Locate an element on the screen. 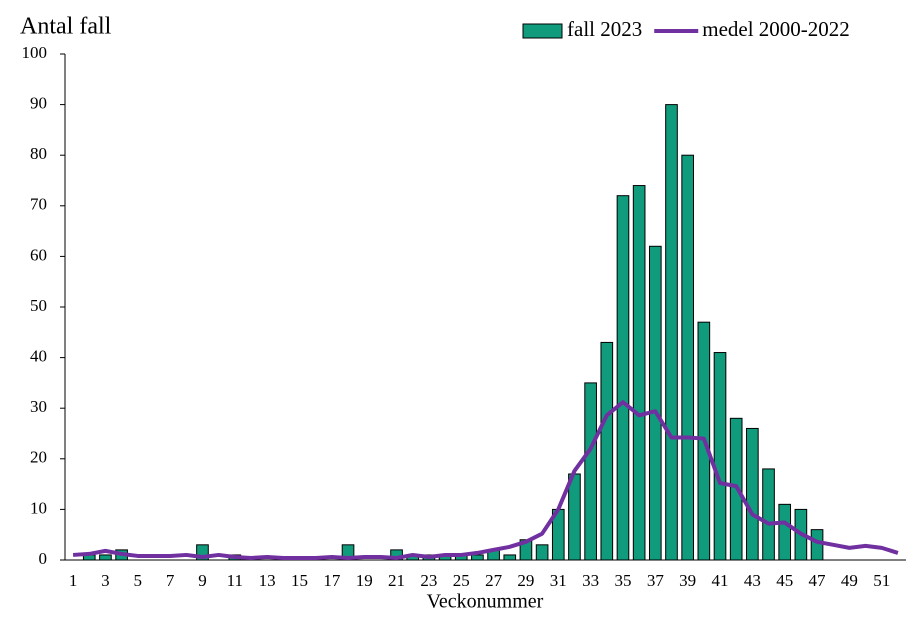 The width and height of the screenshot is (924, 629). x-tick-label: 21 is located at coordinates (396, 580).